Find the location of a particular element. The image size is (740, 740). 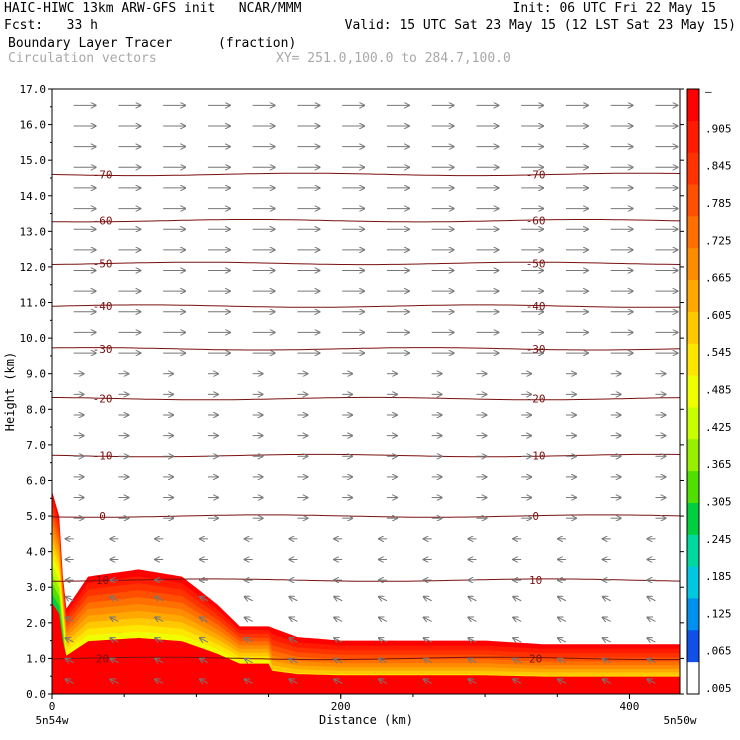

header-forecast-hour: Fcst: 33 h is located at coordinates (51, 25).